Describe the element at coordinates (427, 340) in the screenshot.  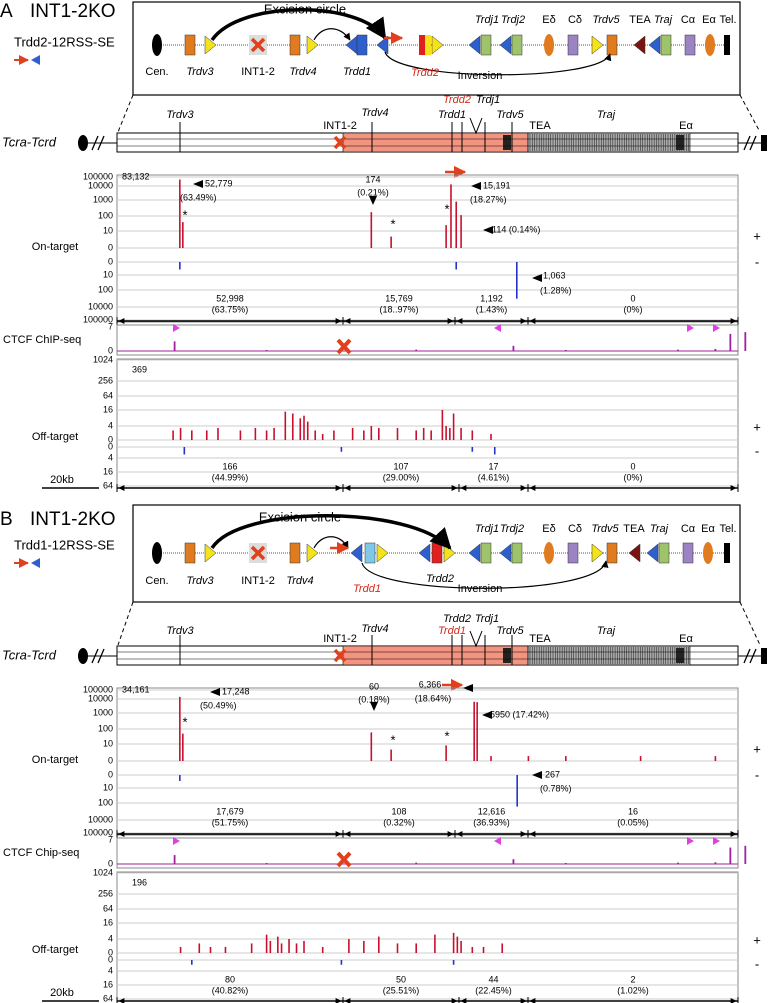
I see `track-frame` at that location.